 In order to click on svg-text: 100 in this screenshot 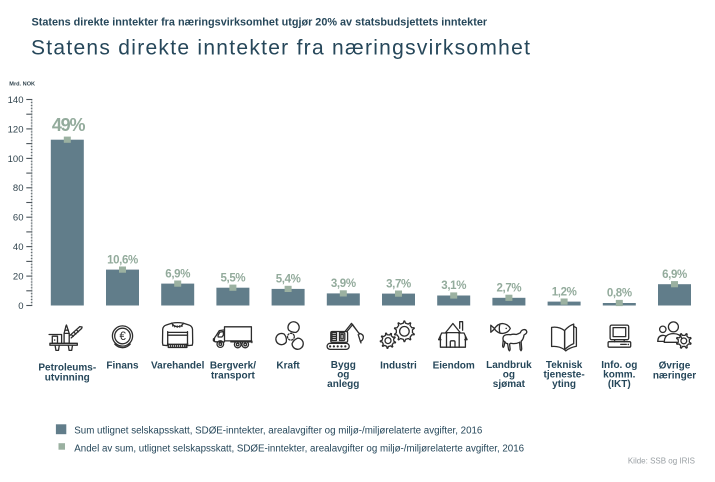, I will do `click(16, 159)`.